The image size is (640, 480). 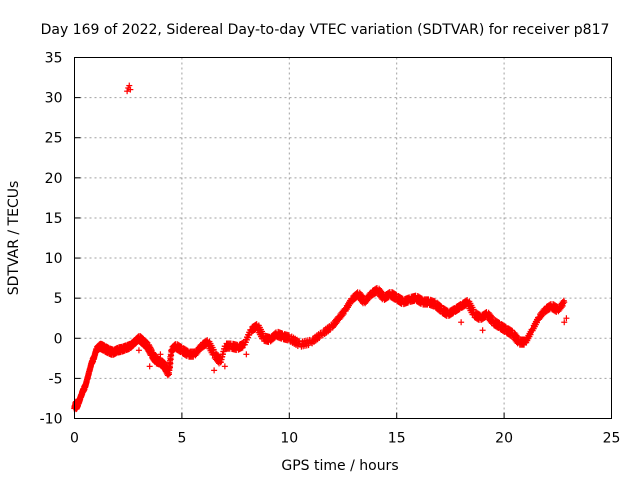 I want to click on y-axis-label: SDTVAR / TECUs, so click(x=14, y=238).